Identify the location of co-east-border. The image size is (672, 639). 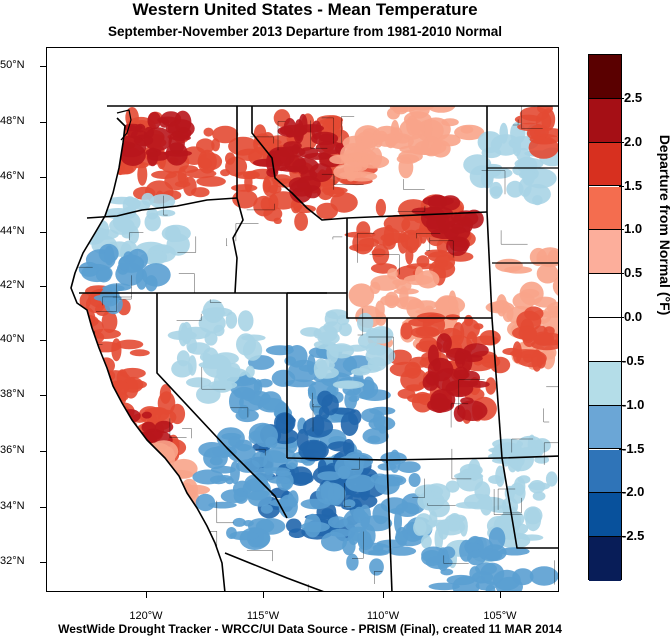
(497, 388).